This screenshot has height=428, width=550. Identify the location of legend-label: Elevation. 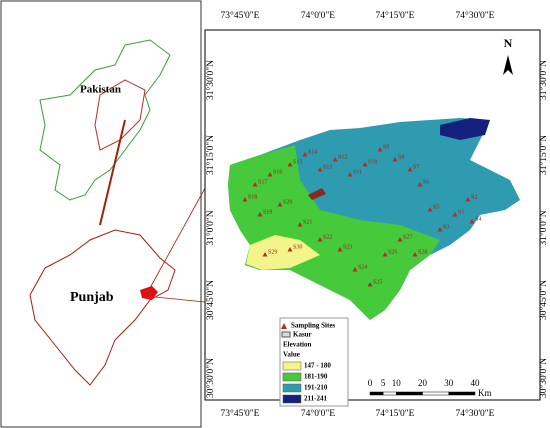
(297, 345).